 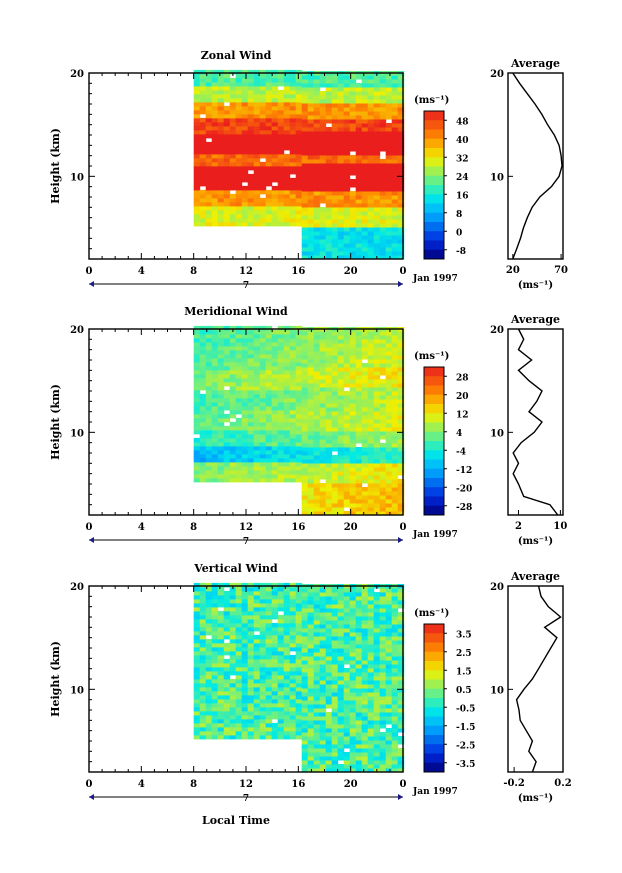 I want to click on p2-colorbar-tick-label: 4, so click(x=459, y=434).